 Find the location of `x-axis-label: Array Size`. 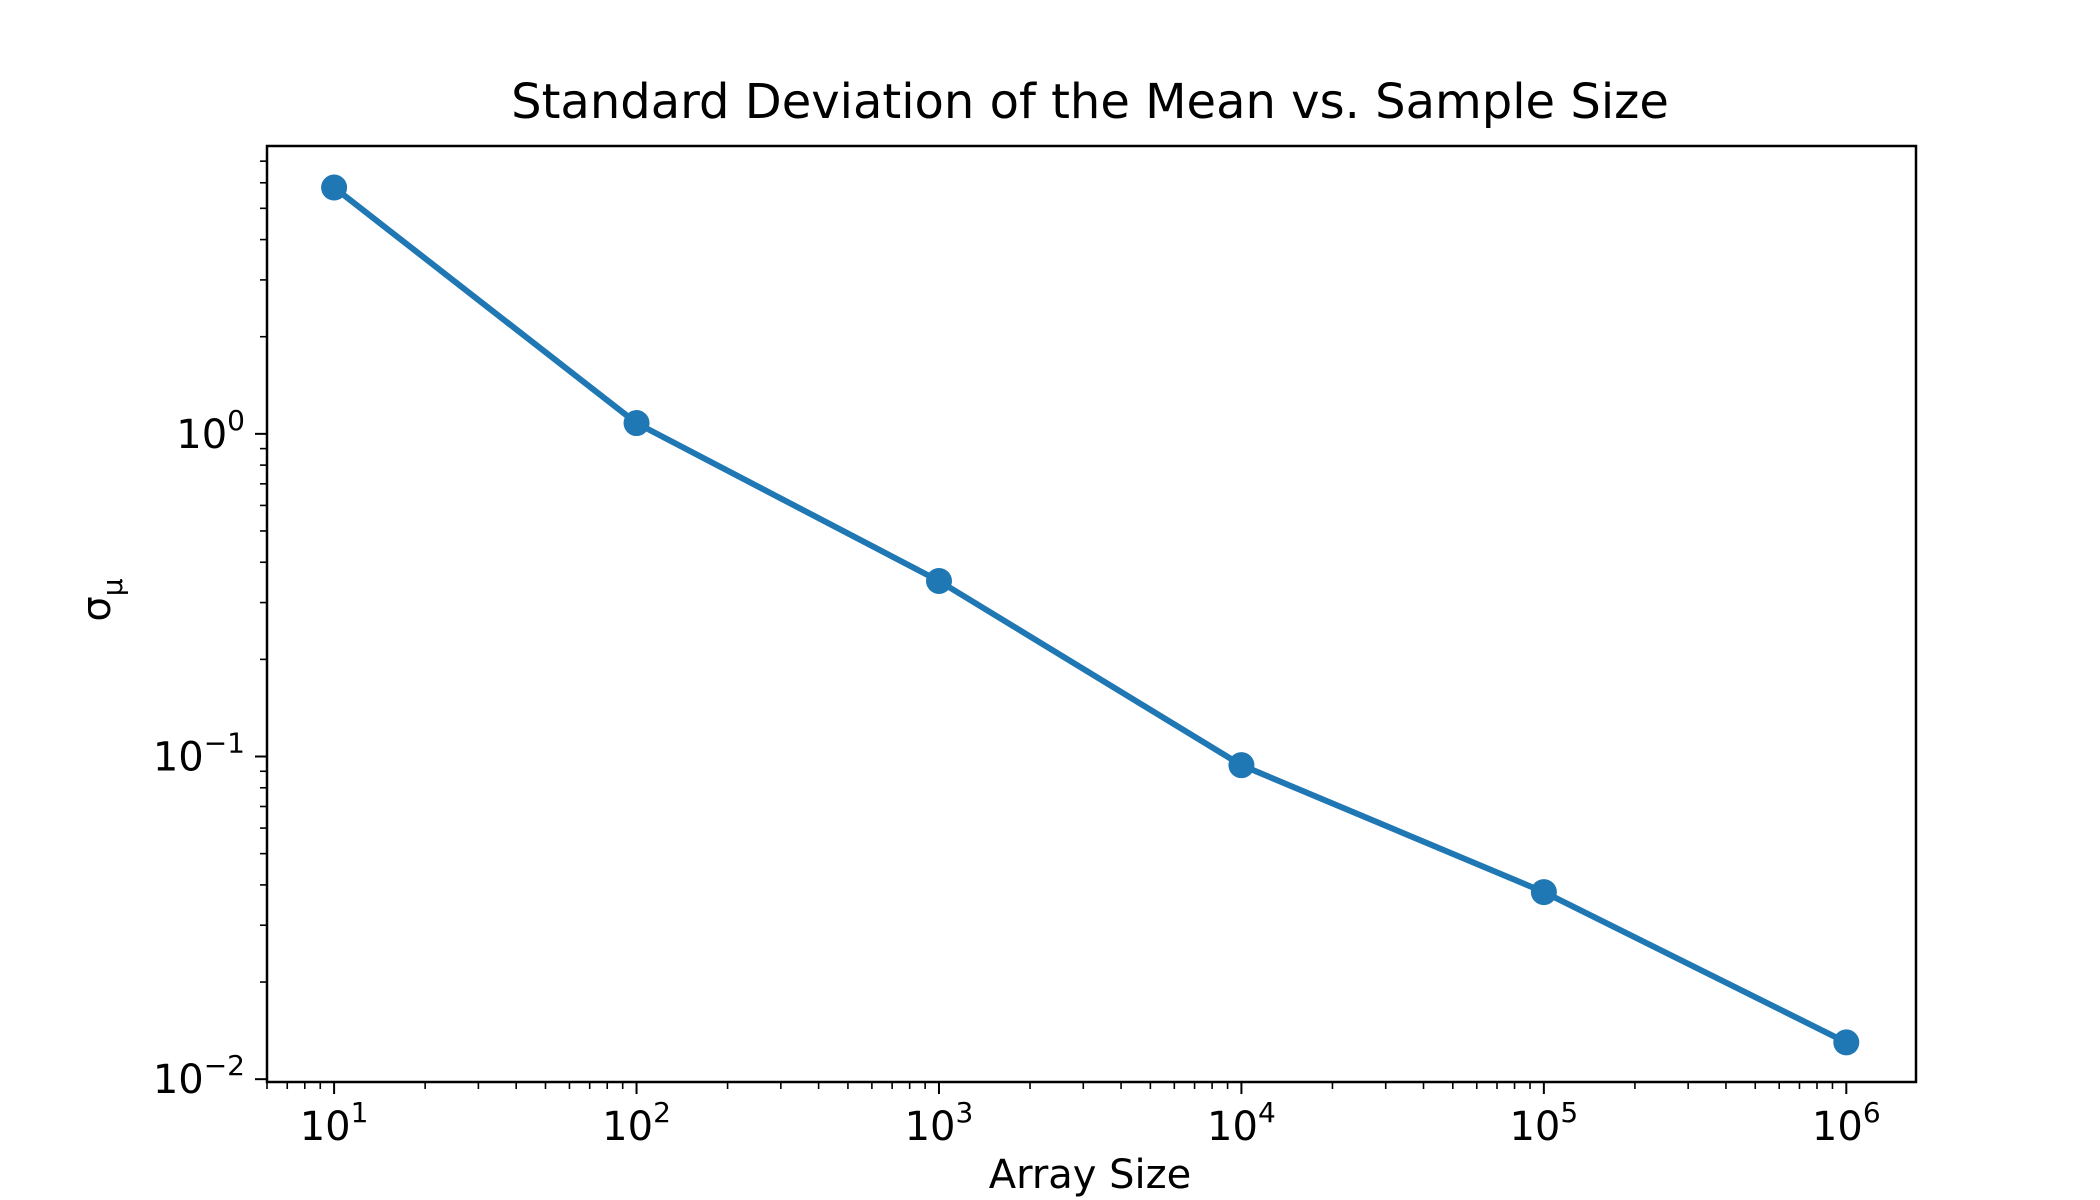

x-axis-label: Array Size is located at coordinates (1090, 1175).